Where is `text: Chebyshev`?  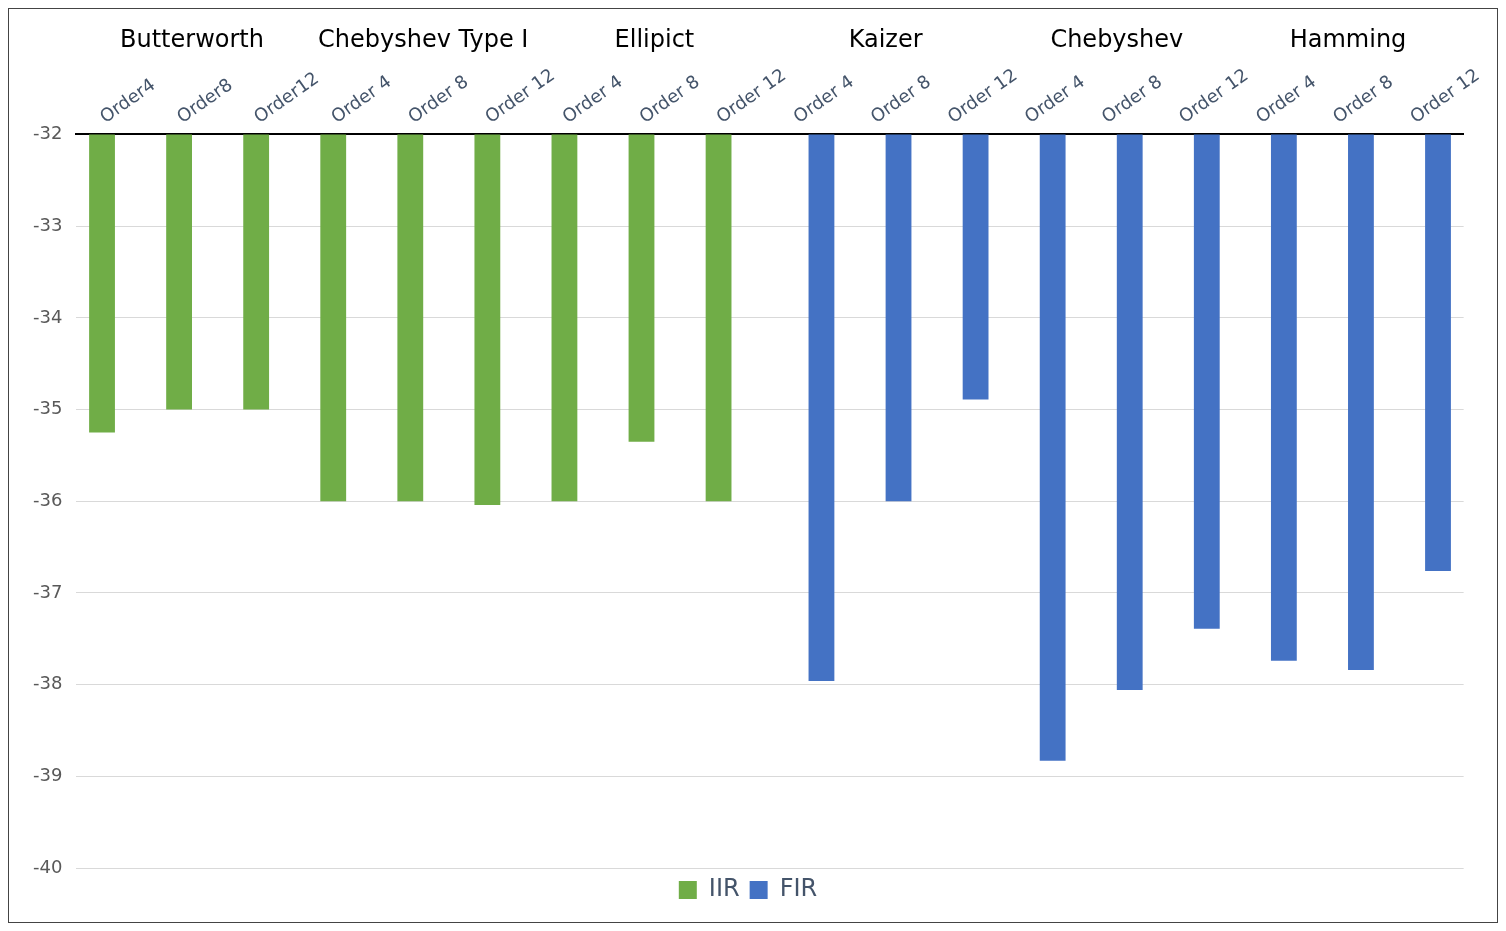 text: Chebyshev is located at coordinates (1117, 39).